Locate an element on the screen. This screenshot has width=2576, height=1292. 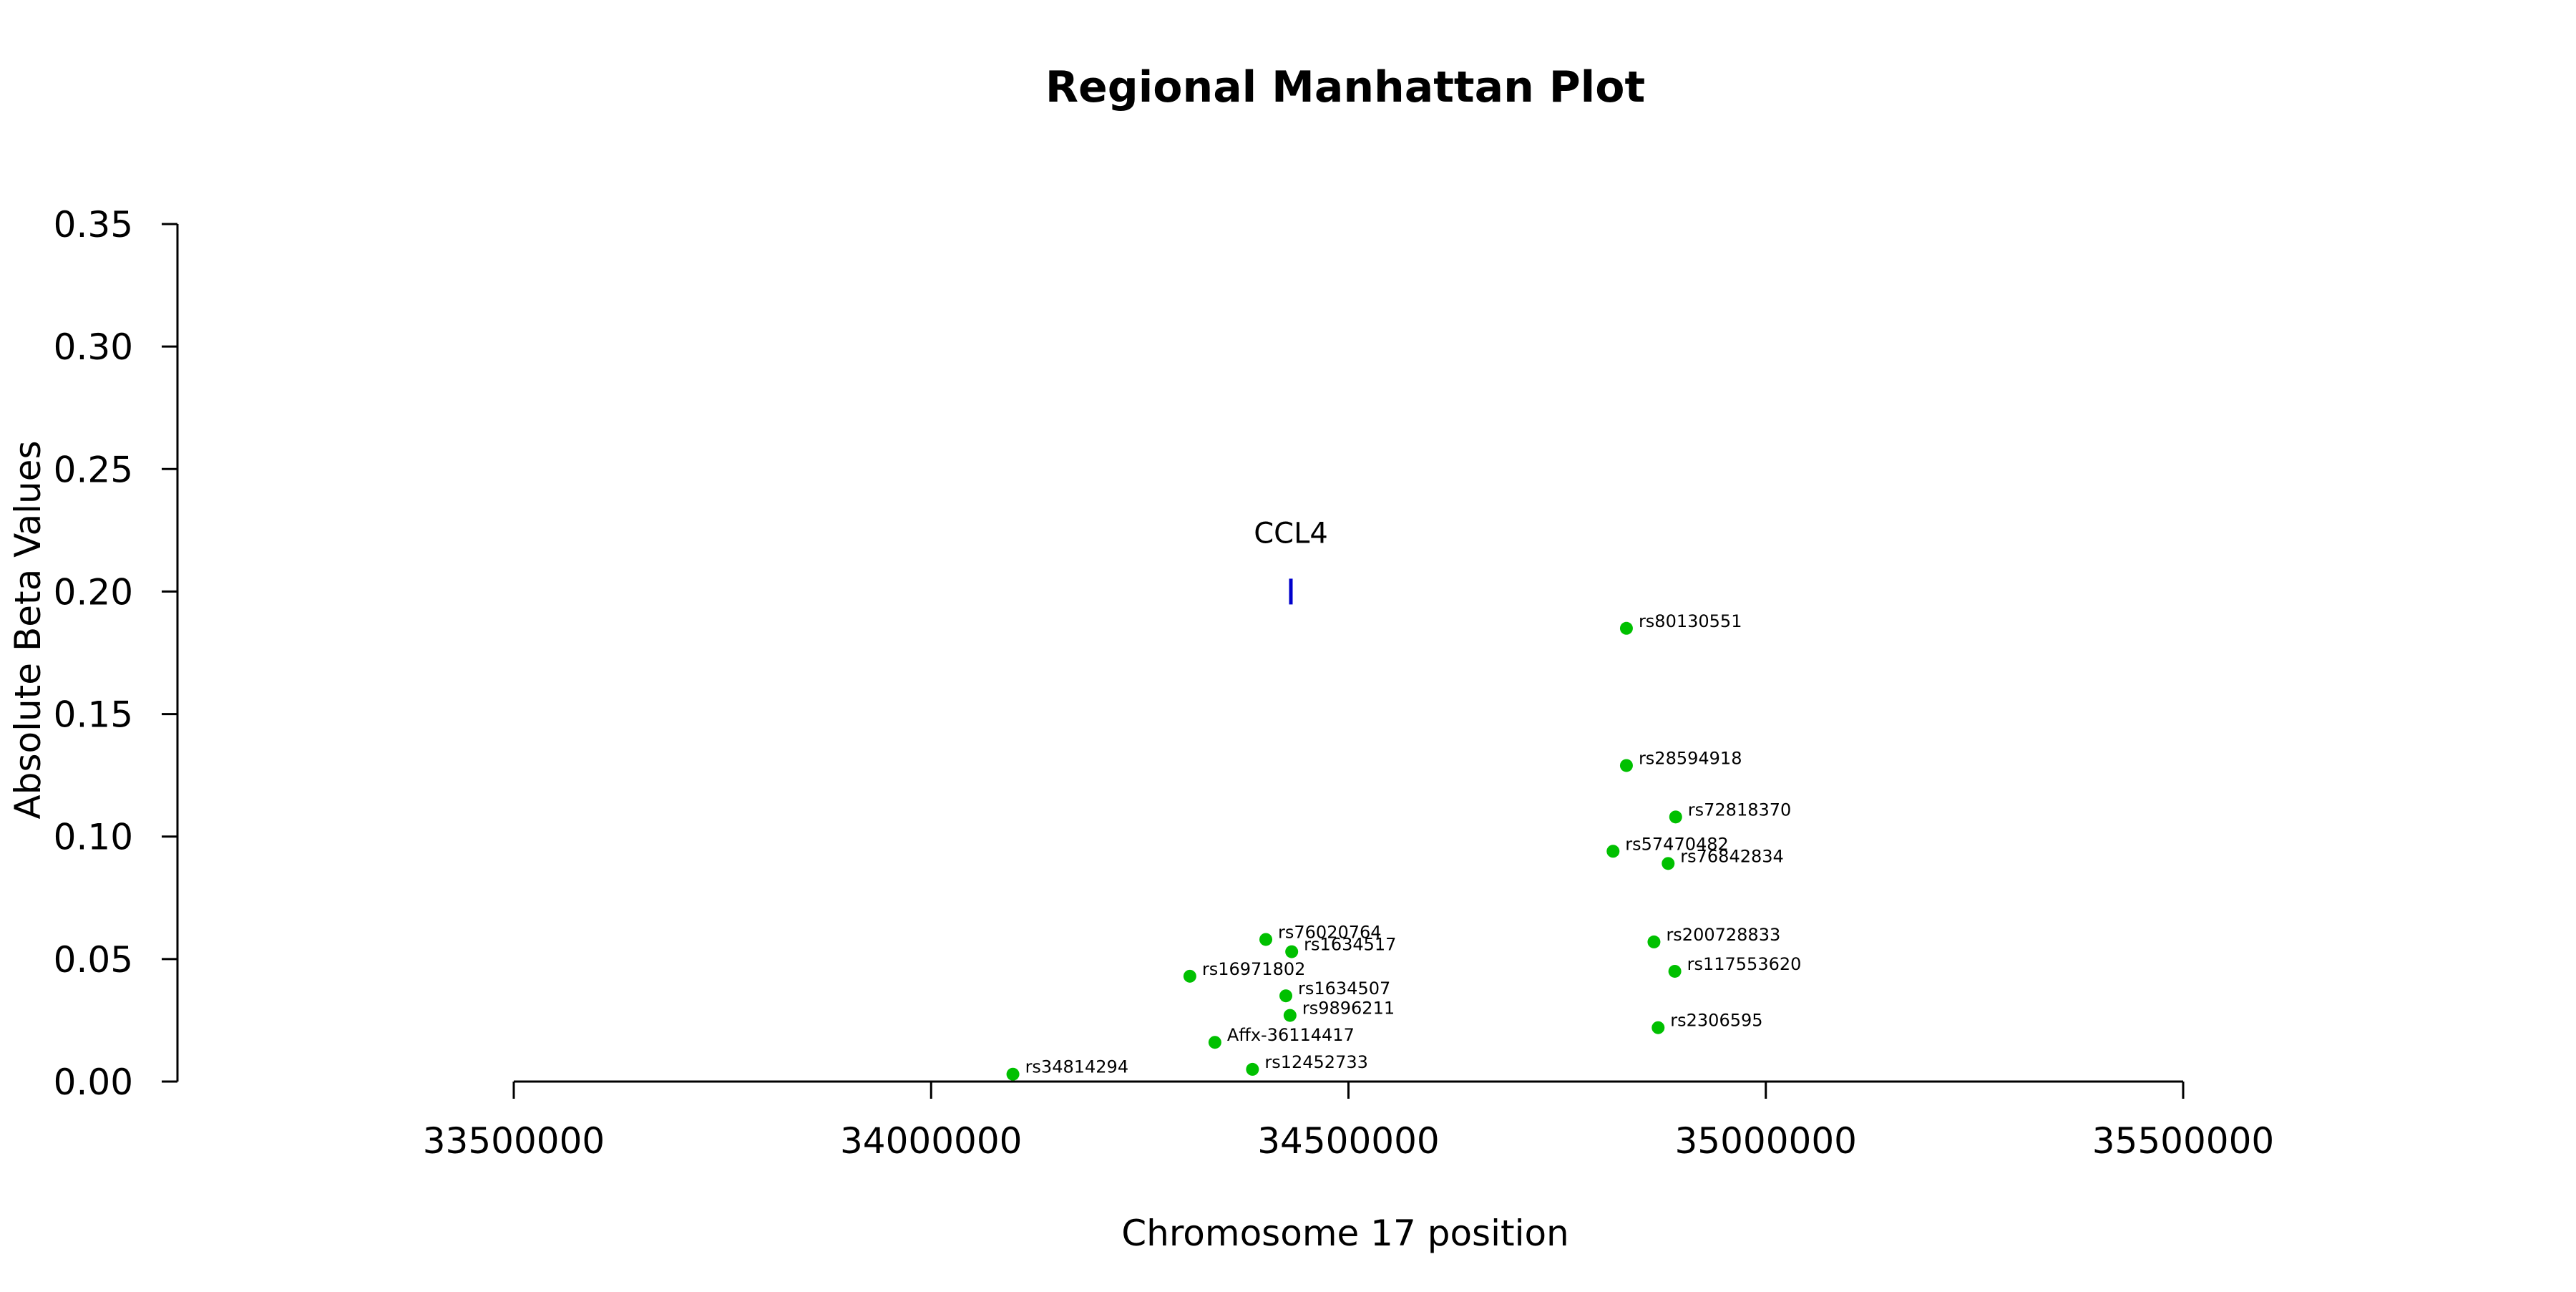
x-axis-ticks: 33500000 34000000 34500000 35000000 35500000 is located at coordinates (1349, 1122).